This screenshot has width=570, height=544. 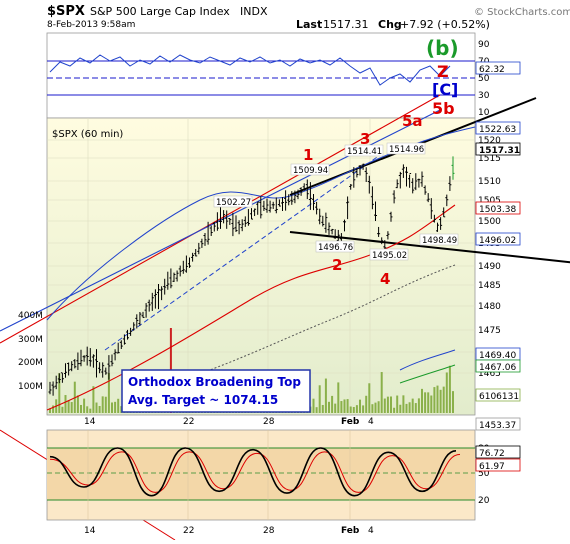 What do you see at coordinates (188, 422) in the screenshot?
I see `x-label-22: 22` at bounding box center [188, 422].